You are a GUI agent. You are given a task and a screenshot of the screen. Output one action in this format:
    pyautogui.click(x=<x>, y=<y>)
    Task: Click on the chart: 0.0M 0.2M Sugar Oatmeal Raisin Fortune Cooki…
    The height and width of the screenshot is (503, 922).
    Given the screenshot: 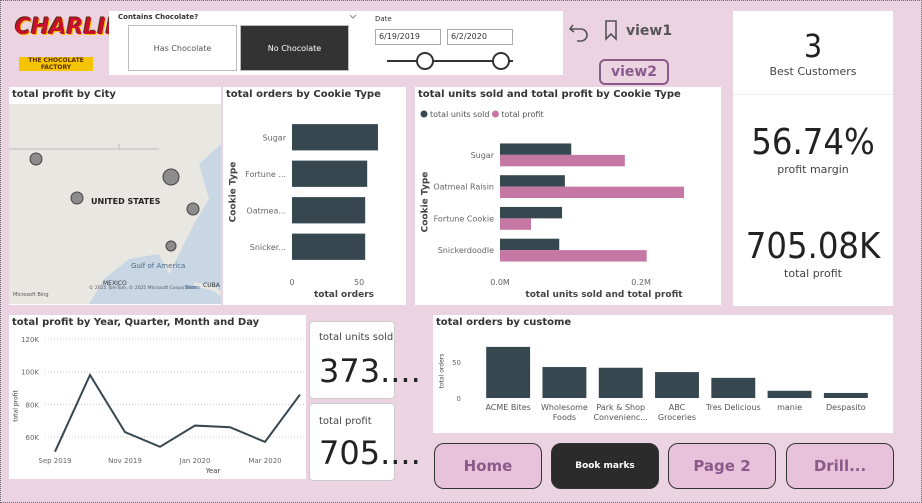 What is the action you would take?
    pyautogui.click(x=552, y=205)
    